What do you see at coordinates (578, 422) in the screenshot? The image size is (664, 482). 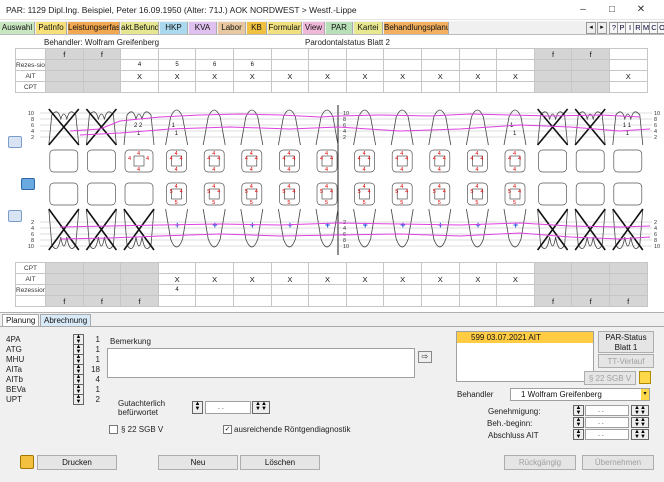 I see `beh-beginn-spinner: ▲ ▼` at bounding box center [578, 422].